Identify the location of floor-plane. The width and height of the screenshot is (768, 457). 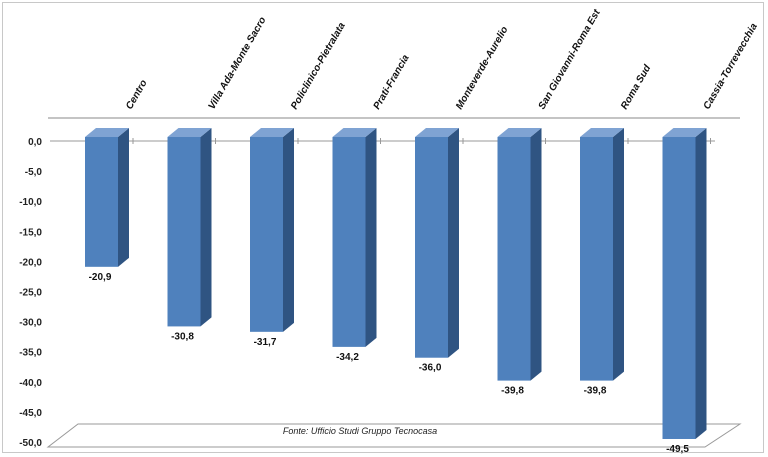
(394, 435).